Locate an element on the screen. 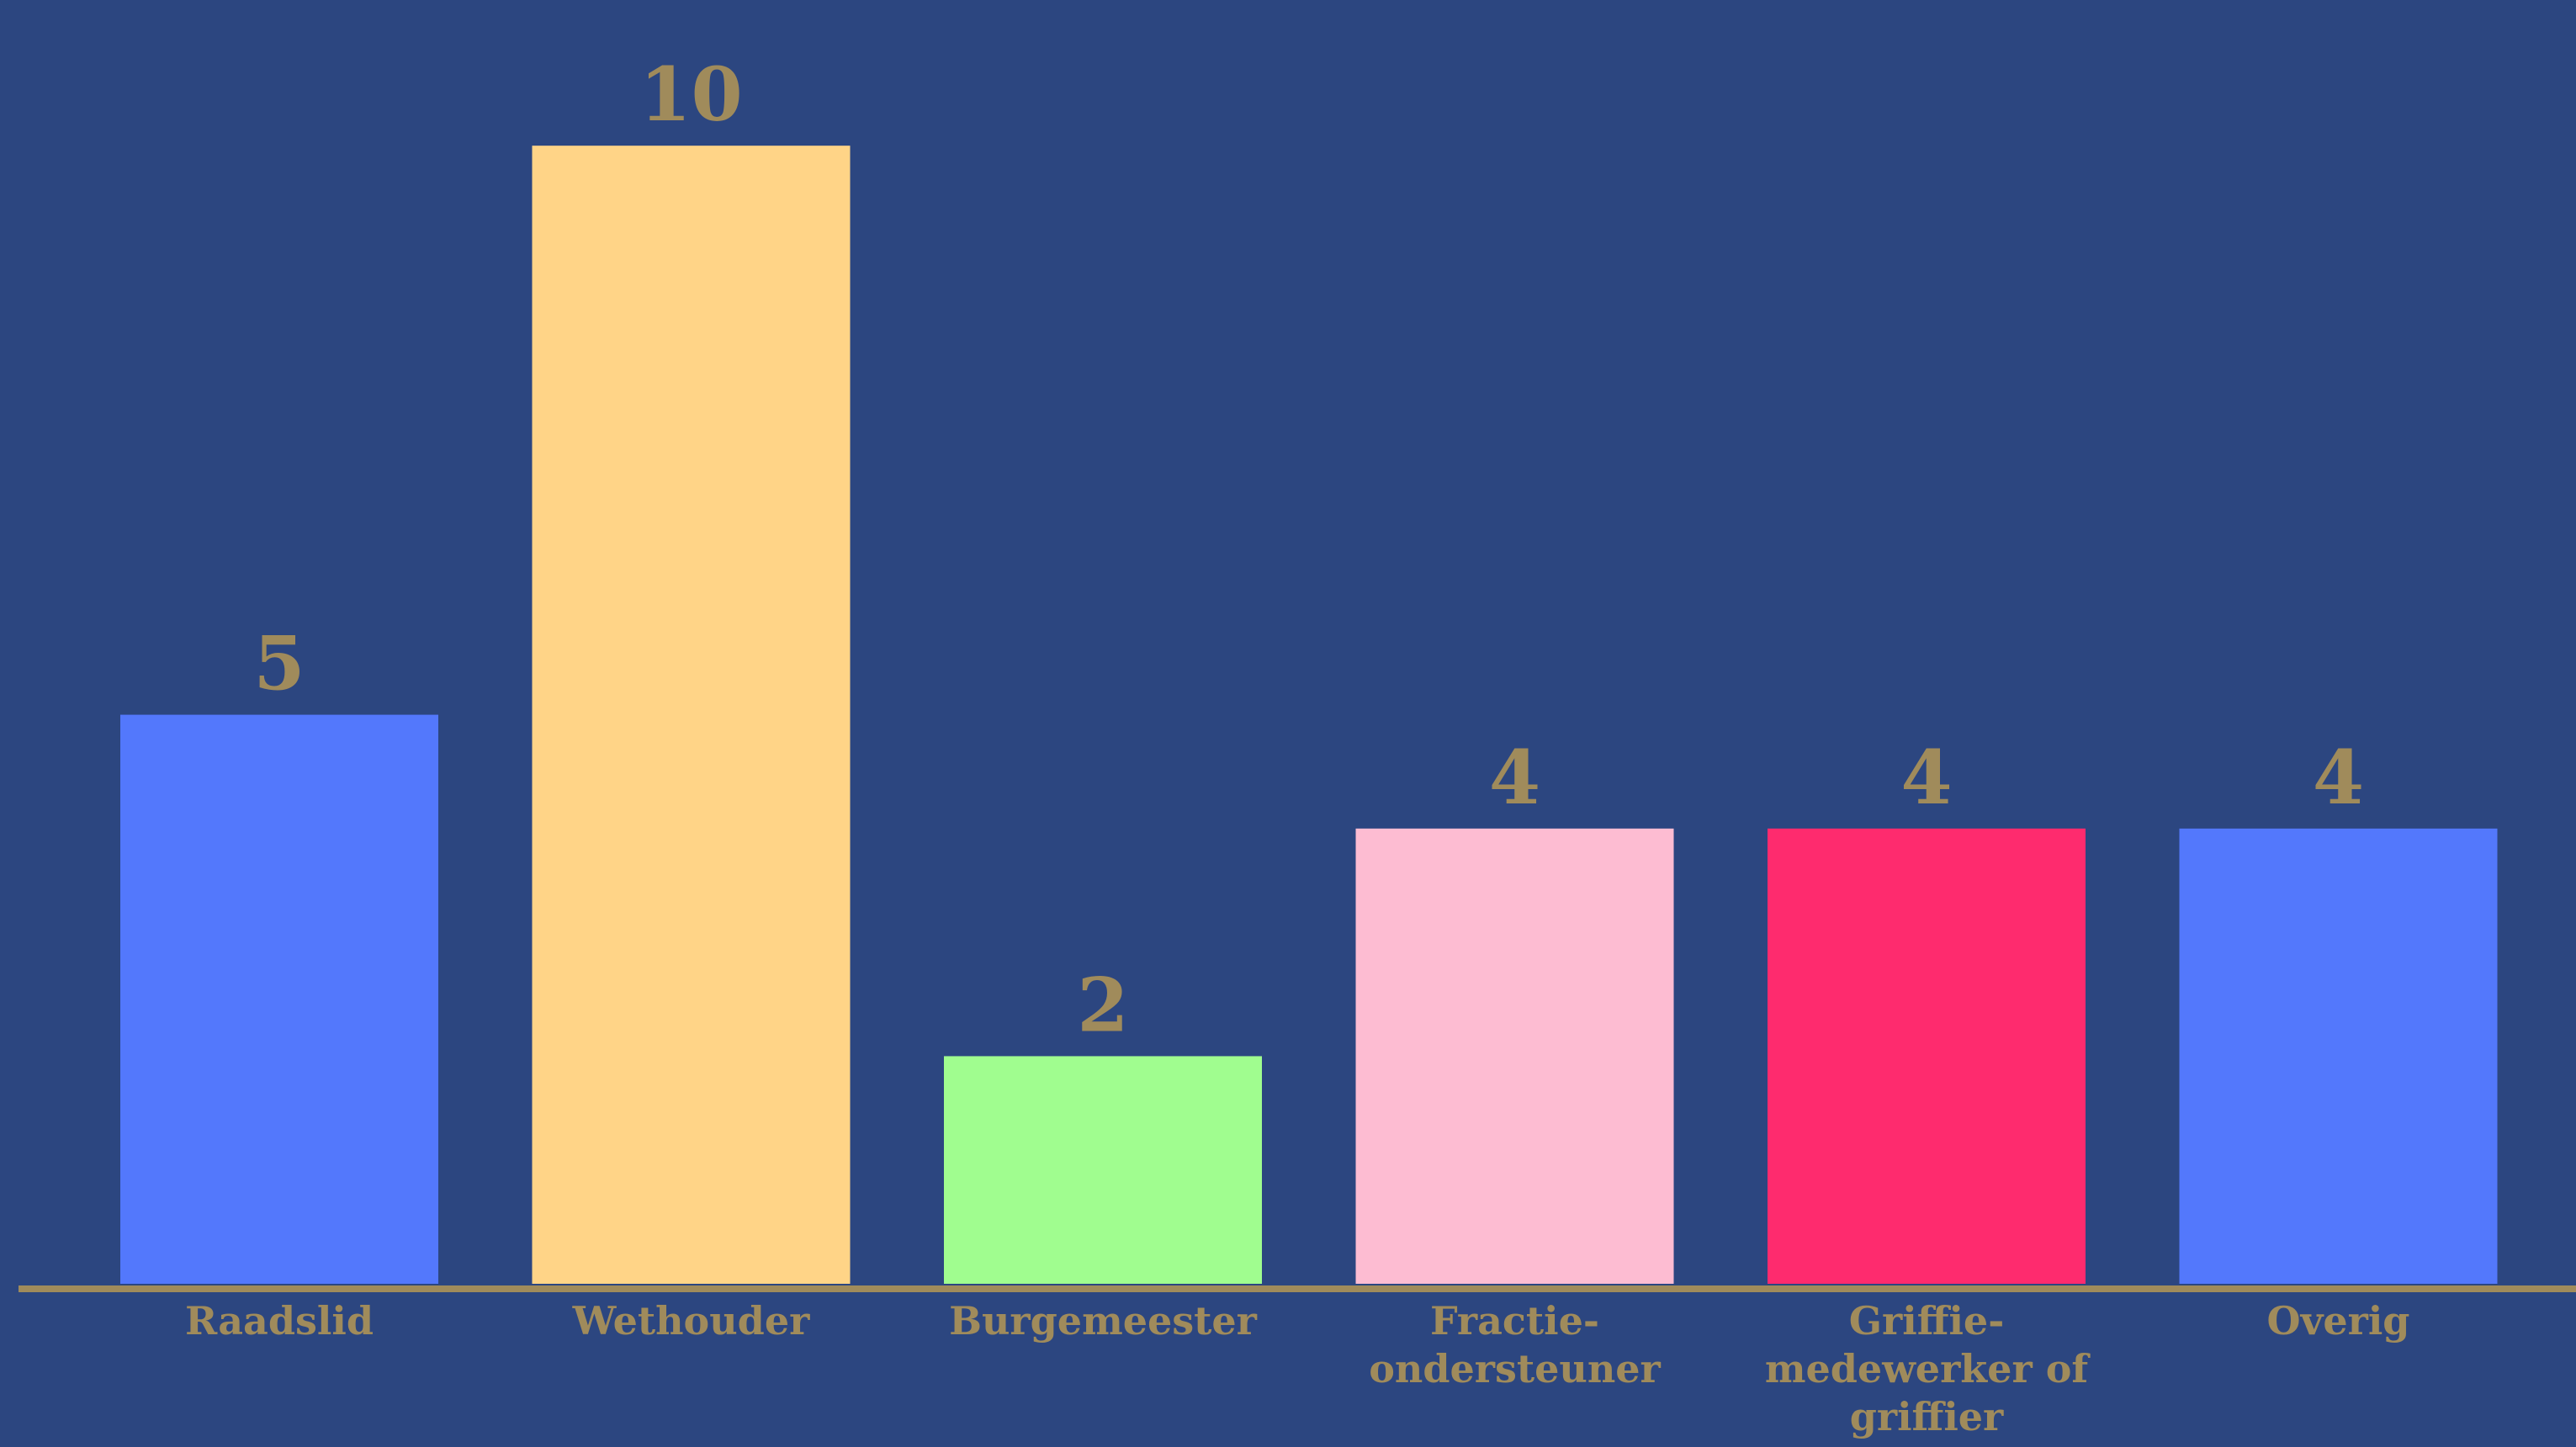 The image size is (2576, 1447). value-label-6: 4 is located at coordinates (2338, 777).